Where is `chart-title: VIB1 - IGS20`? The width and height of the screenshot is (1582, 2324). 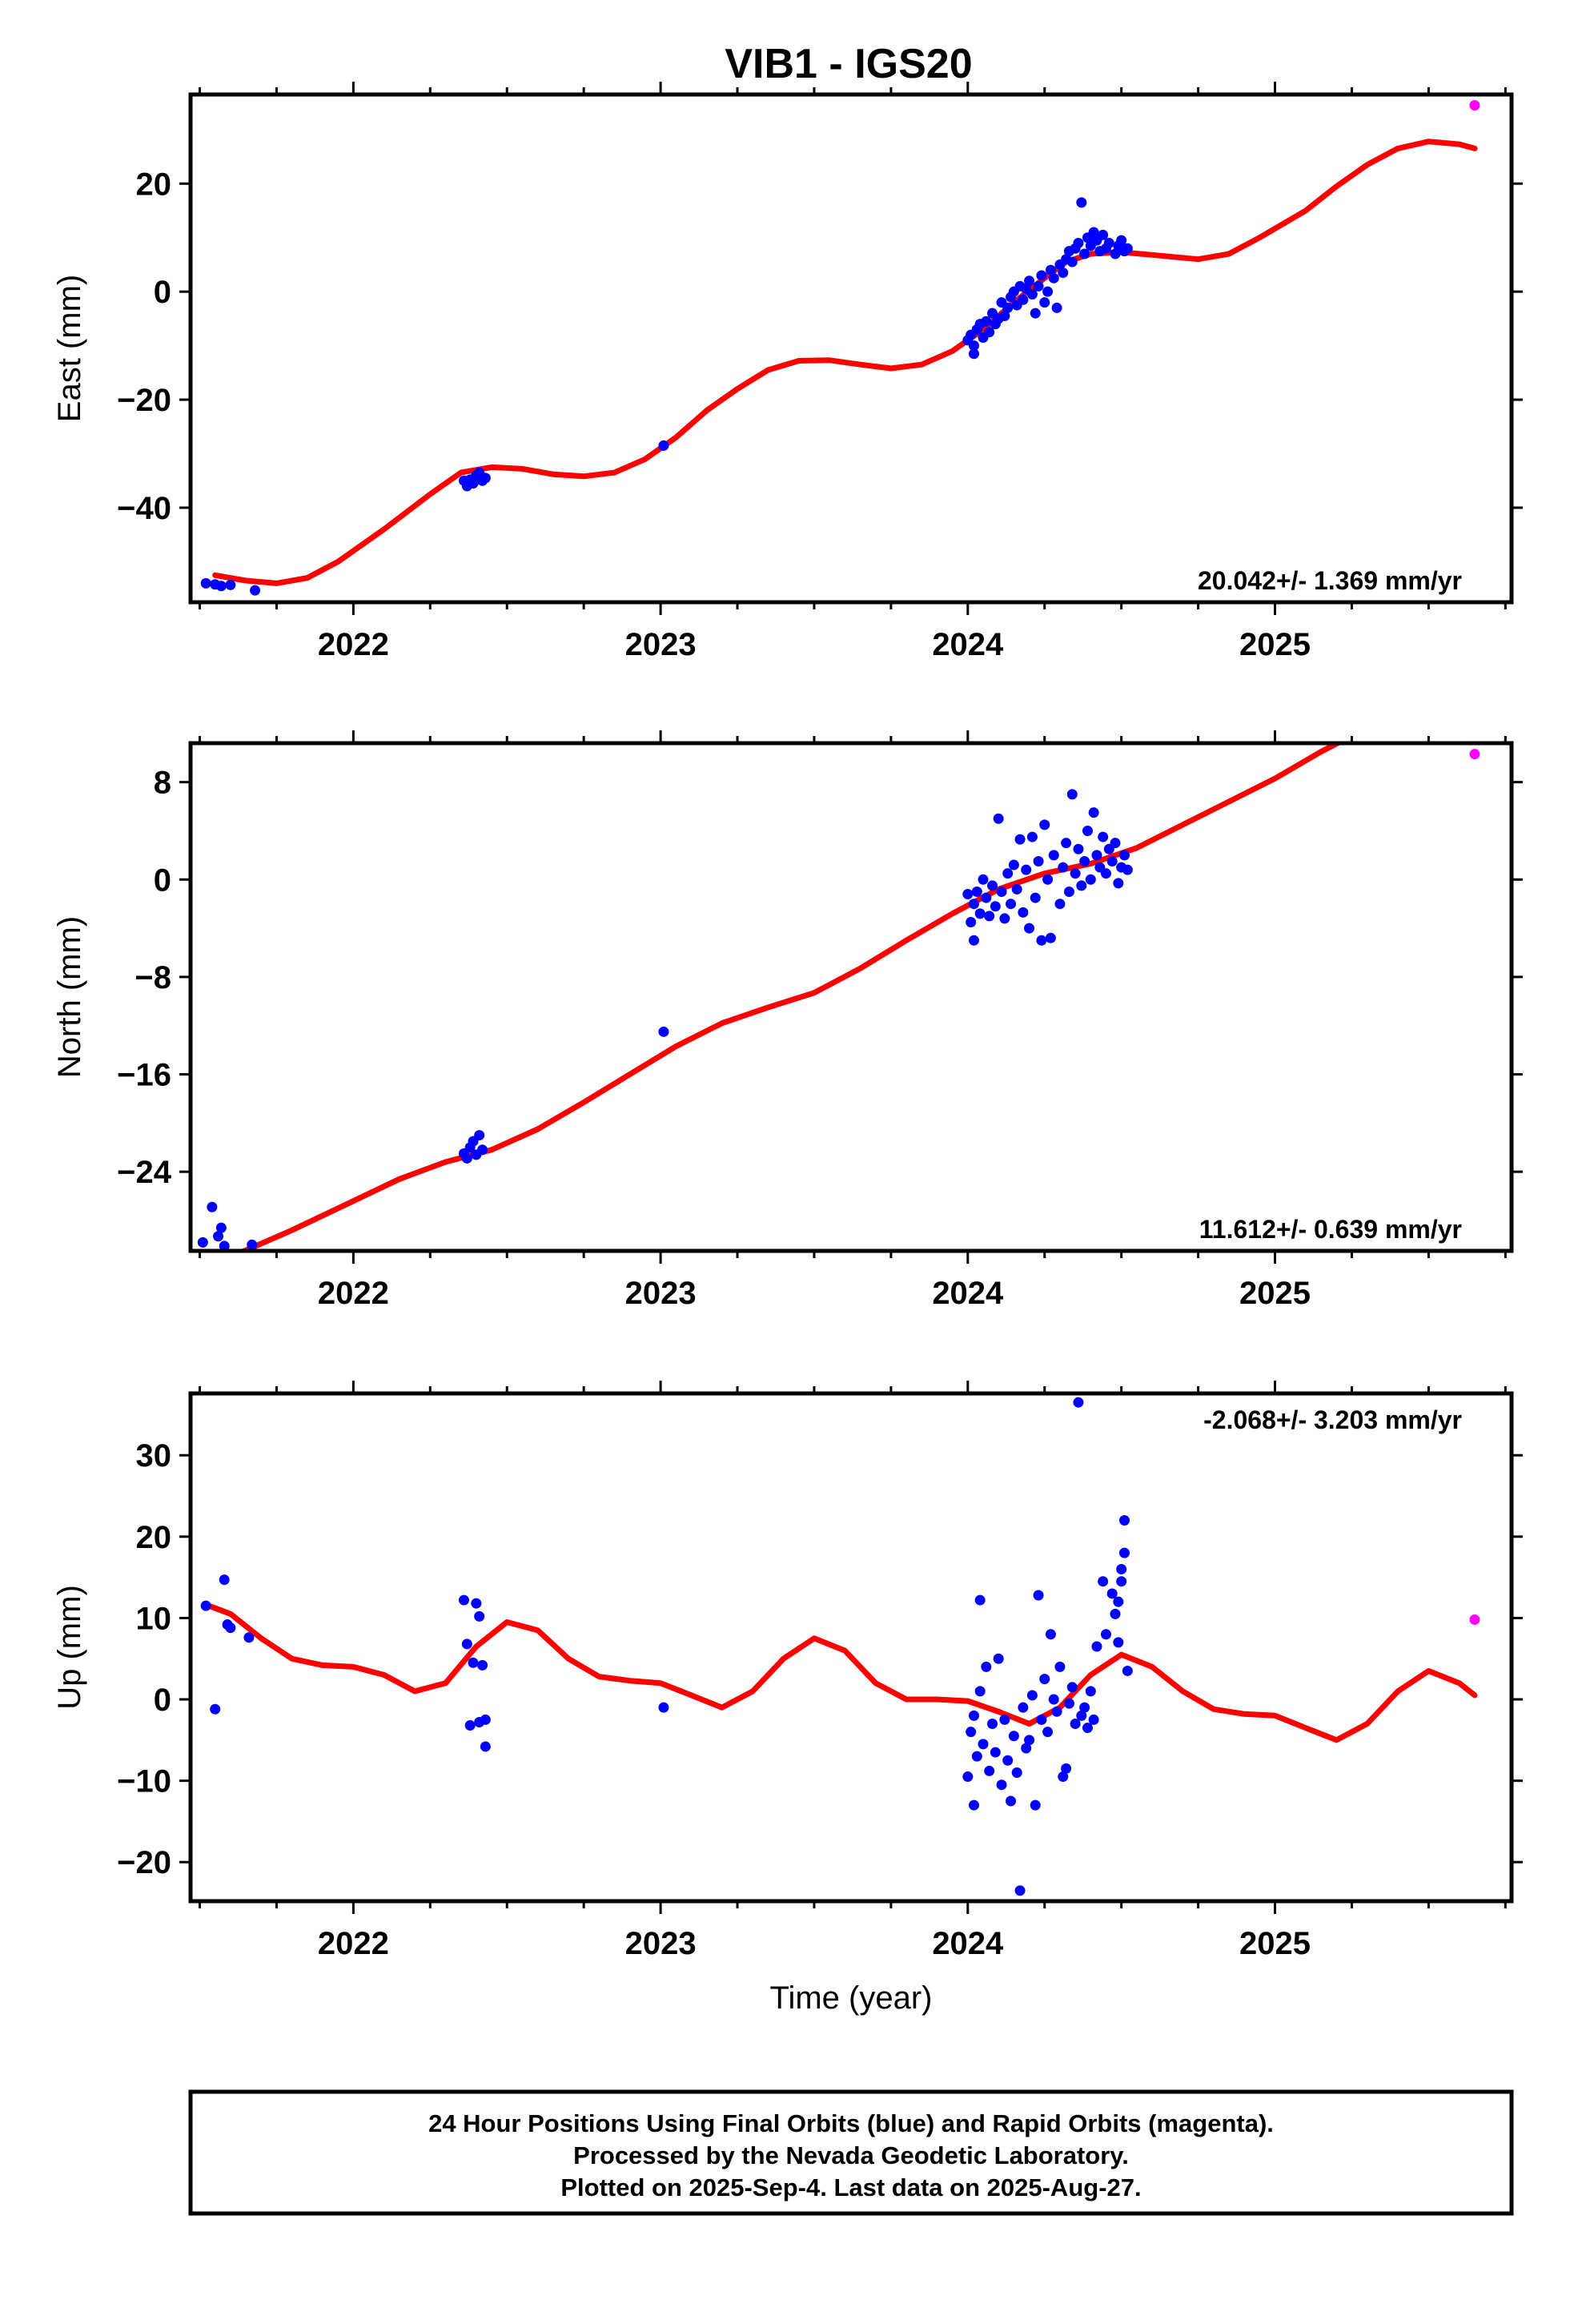
chart-title: VIB1 - IGS20 is located at coordinates (848, 64).